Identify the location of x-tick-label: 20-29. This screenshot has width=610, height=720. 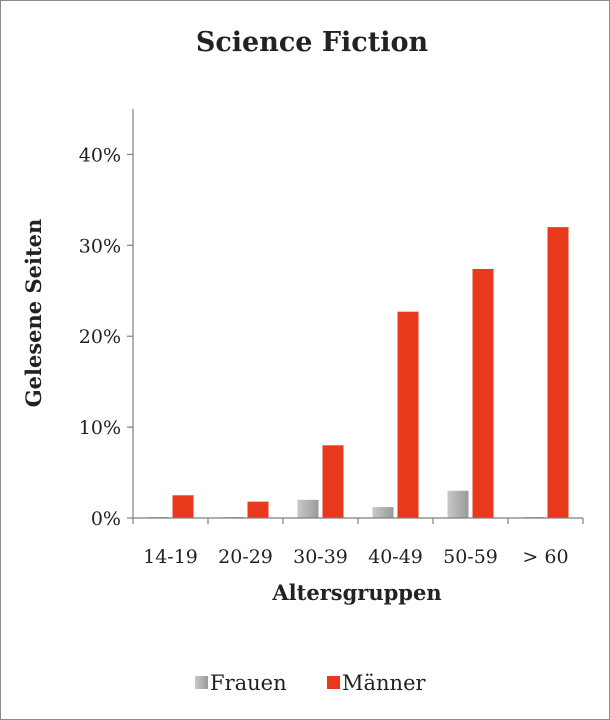
(245, 557).